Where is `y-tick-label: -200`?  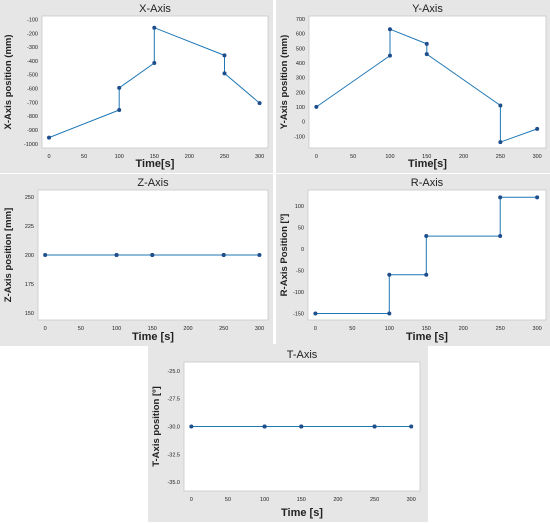 y-tick-label: -200 is located at coordinates (32, 34).